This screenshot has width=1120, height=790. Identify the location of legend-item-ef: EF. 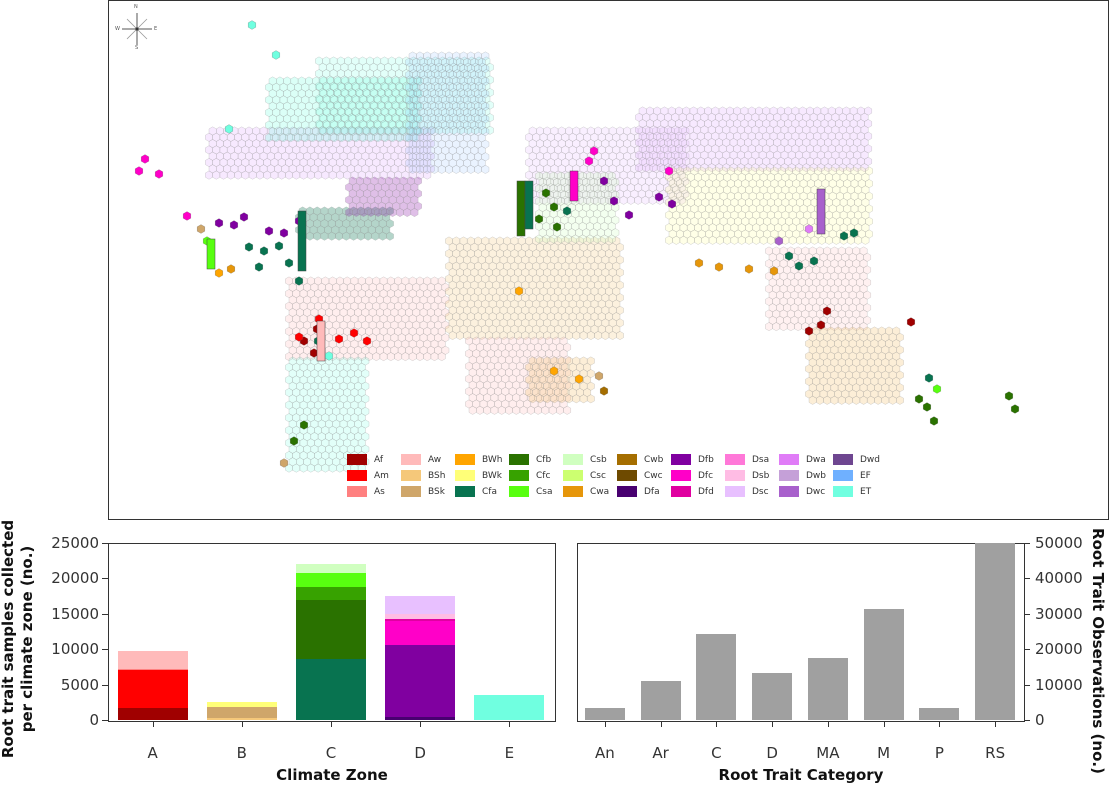
(860, 475).